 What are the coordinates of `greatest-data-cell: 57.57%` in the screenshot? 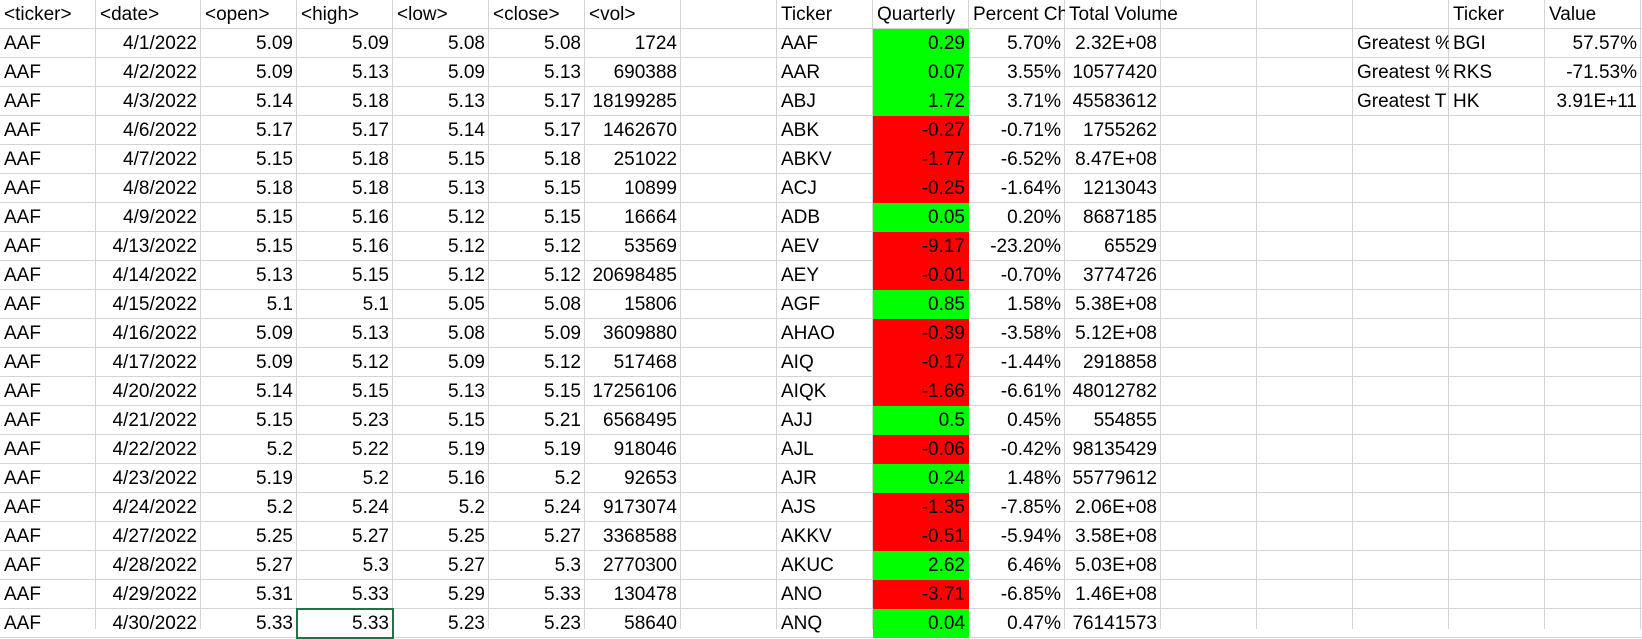 It's located at (1604, 43).